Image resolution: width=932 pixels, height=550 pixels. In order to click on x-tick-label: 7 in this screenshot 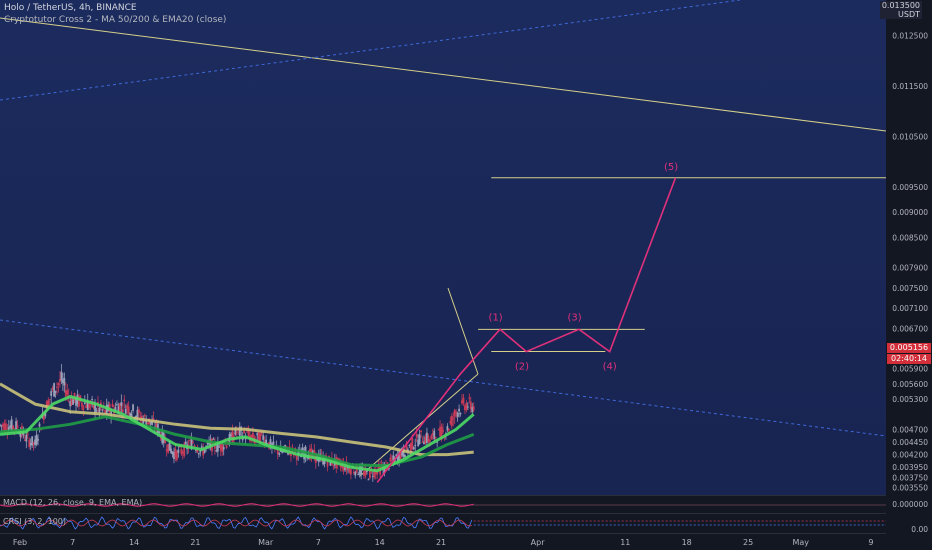, I will do `click(318, 542)`.